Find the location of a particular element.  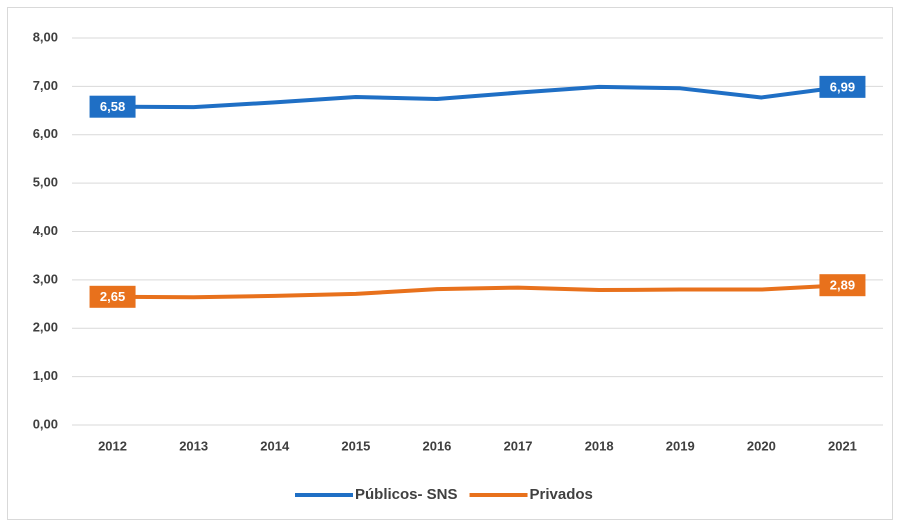

x-tick-label: 2014 is located at coordinates (275, 445).